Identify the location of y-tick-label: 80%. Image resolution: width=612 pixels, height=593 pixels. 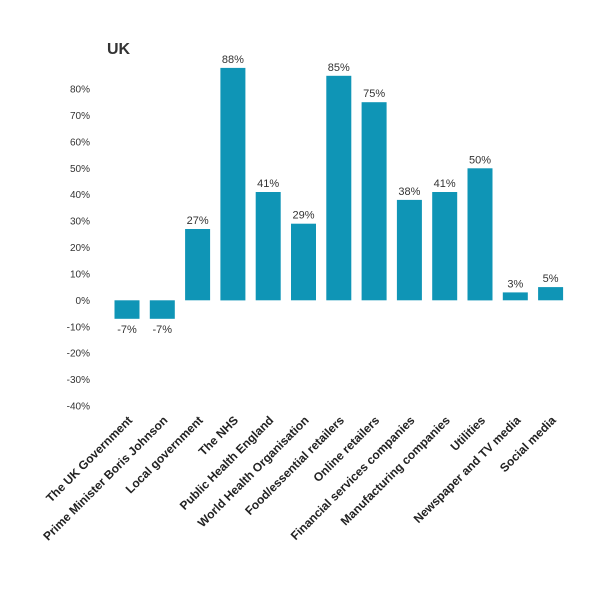
(80, 90).